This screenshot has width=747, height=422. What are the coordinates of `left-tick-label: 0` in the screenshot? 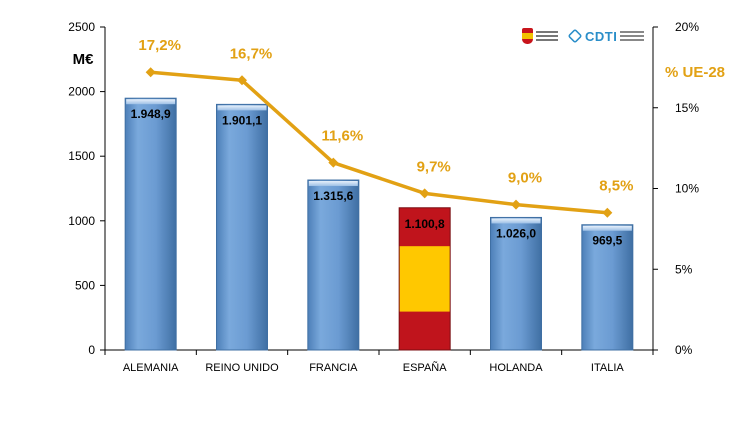 It's located at (91, 350).